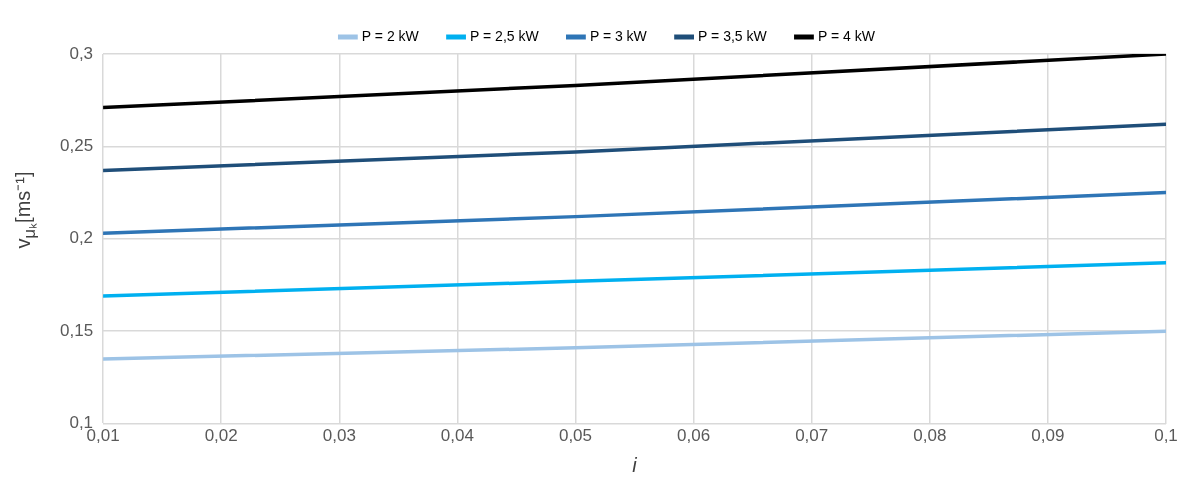 The height and width of the screenshot is (488, 1190). What do you see at coordinates (694, 436) in the screenshot?
I see `x-tick-label: 0,06` at bounding box center [694, 436].